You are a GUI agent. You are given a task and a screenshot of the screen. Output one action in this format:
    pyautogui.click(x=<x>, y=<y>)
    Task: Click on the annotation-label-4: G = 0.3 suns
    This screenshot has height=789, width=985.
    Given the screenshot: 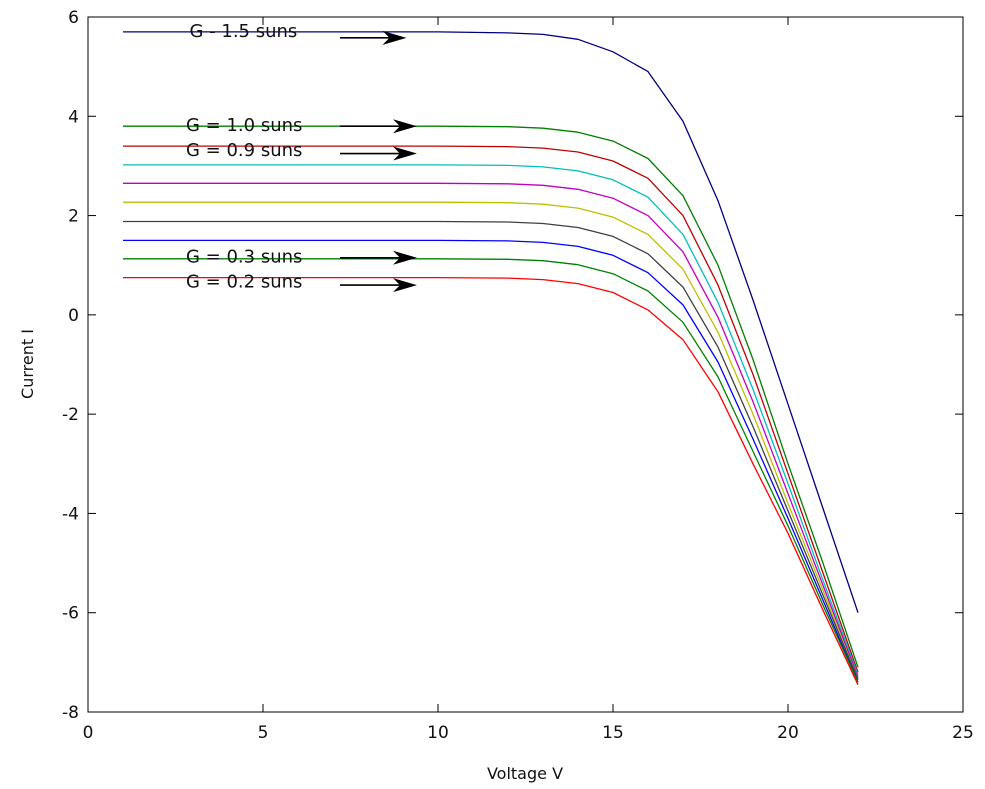 What is the action you would take?
    pyautogui.click(x=244, y=257)
    